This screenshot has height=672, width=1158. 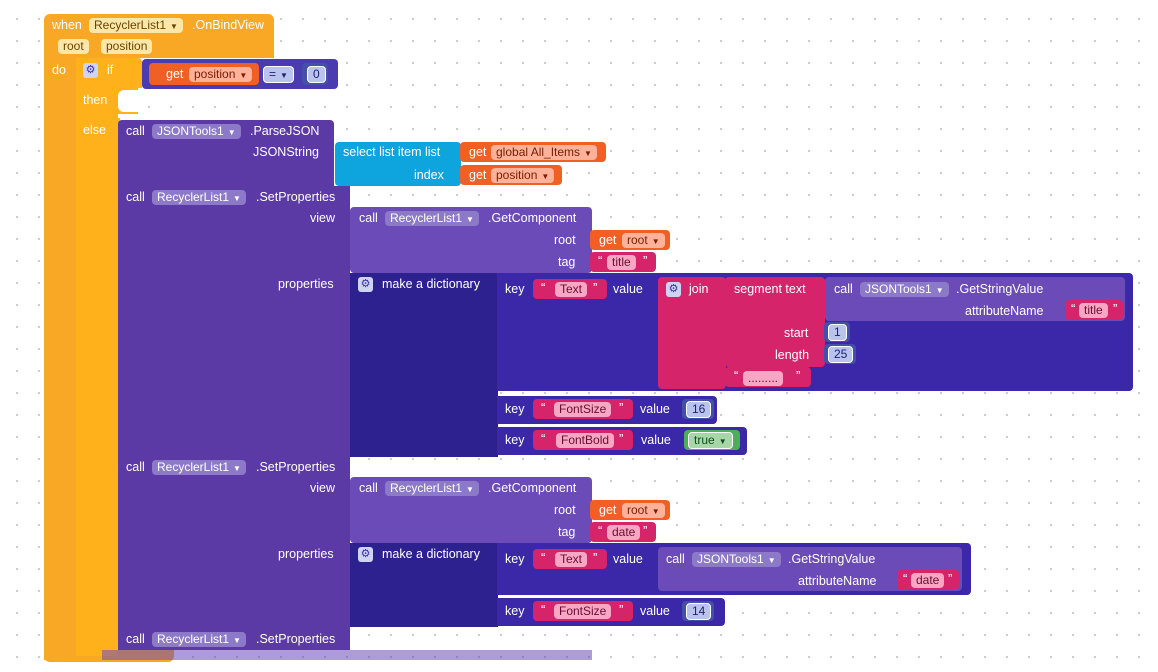 What do you see at coordinates (424, 585) in the screenshot?
I see `make-dictionary-2-block` at bounding box center [424, 585].